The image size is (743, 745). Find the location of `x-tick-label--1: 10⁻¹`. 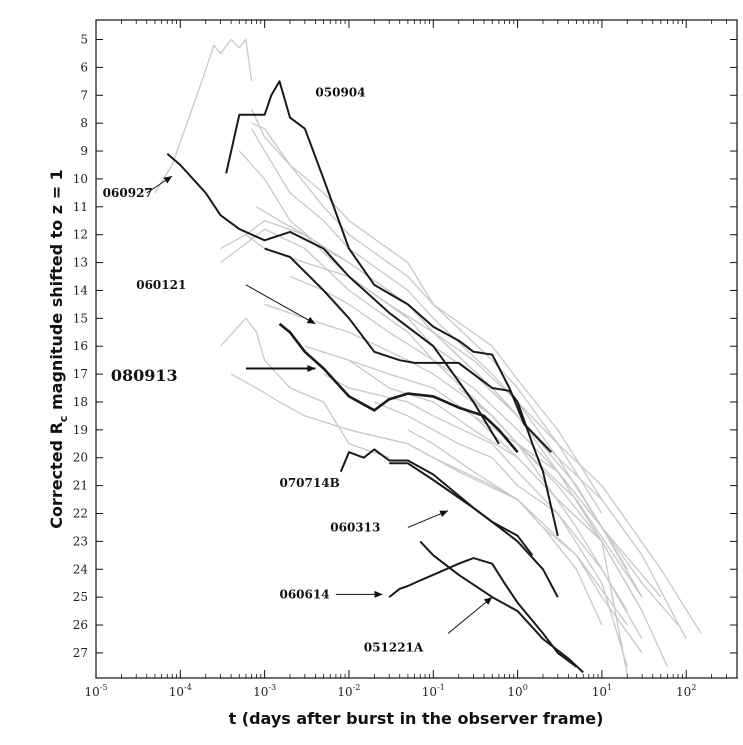

x-tick-label--1: 10⁻¹ is located at coordinates (433, 691).